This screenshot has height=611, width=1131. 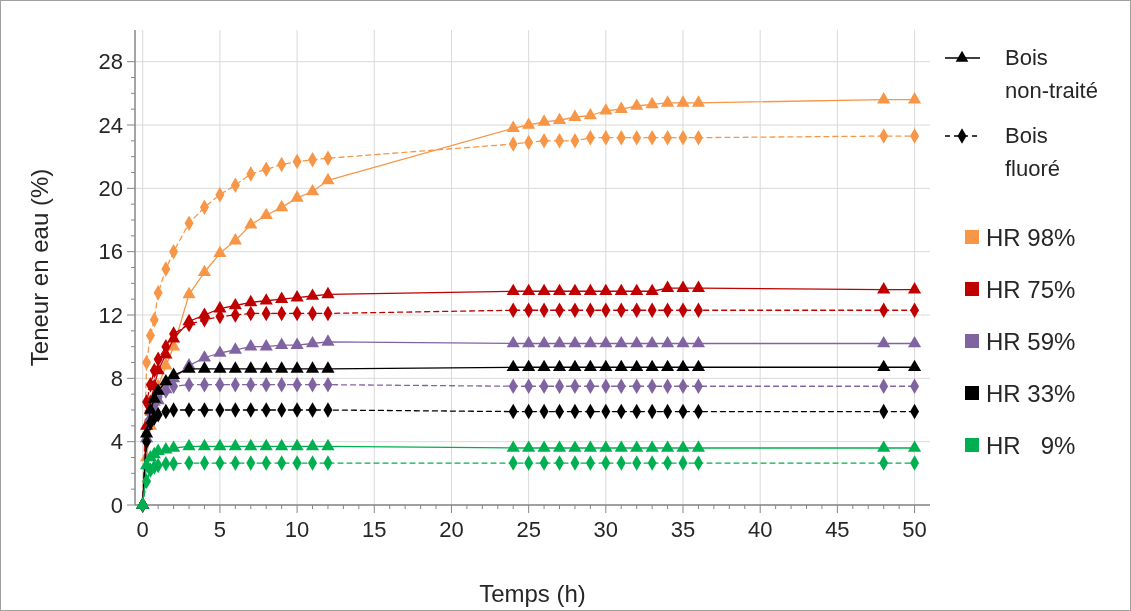 I want to click on text: Bois fluoré, so click(x=1033, y=152).